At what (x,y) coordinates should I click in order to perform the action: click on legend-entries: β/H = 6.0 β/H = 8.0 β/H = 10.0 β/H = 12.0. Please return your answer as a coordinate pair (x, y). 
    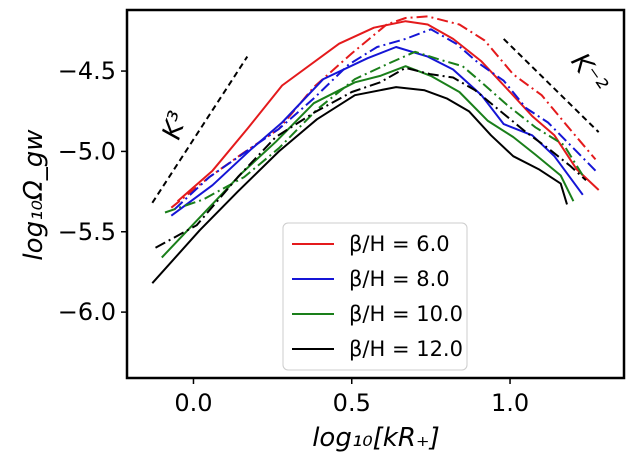
    Looking at the image, I should click on (377, 296).